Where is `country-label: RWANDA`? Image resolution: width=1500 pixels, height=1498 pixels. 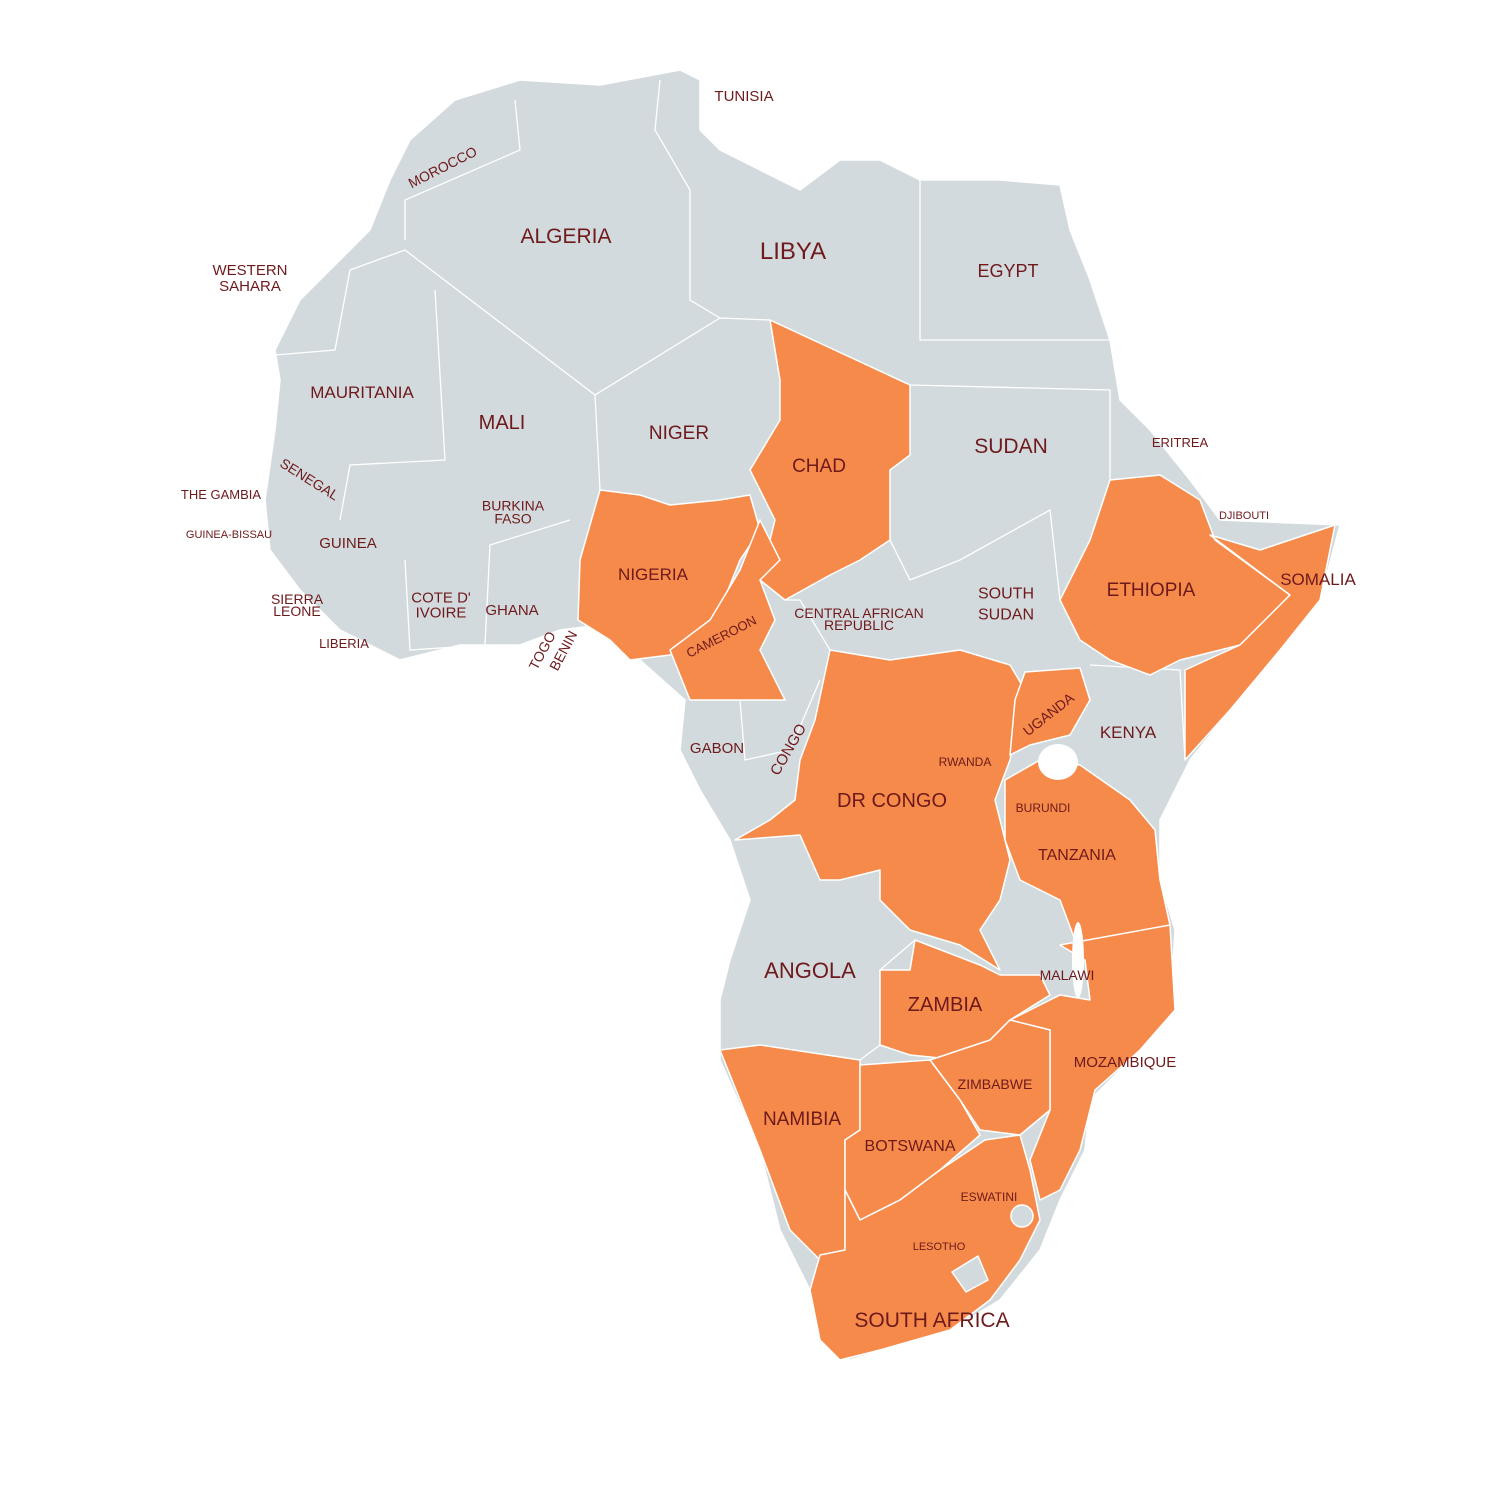 country-label: RWANDA is located at coordinates (965, 762).